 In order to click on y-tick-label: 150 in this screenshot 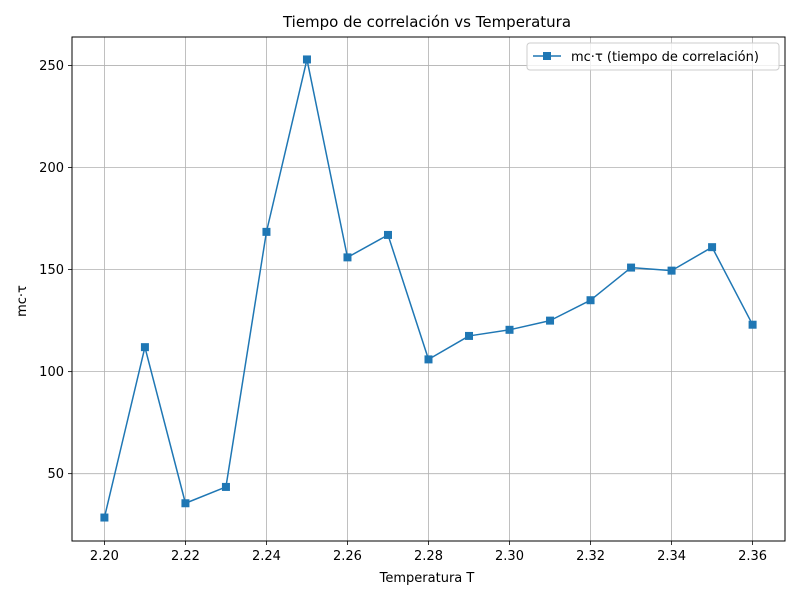, I will do `click(51, 270)`.